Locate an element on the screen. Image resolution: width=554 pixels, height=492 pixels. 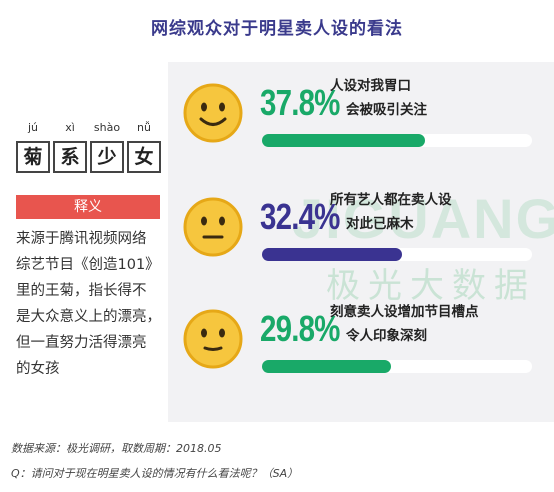
term-char-2: 系 is located at coordinates (70, 157).